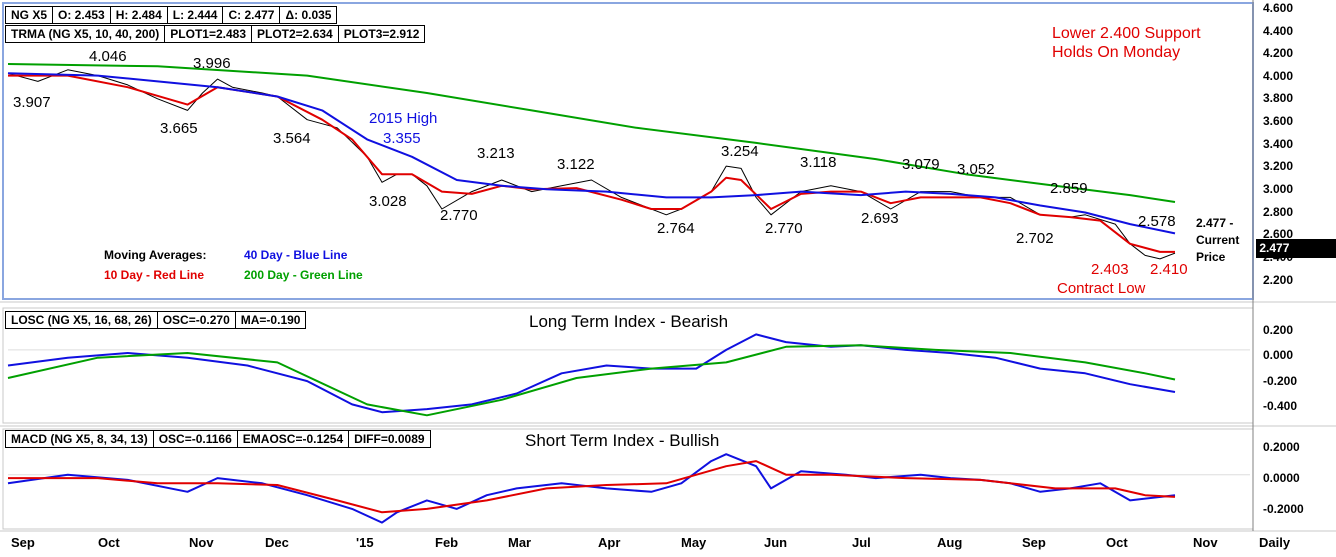 This screenshot has width=1336, height=557. Describe the element at coordinates (196, 15) in the screenshot. I see `low-label: L: 2.444` at that location.